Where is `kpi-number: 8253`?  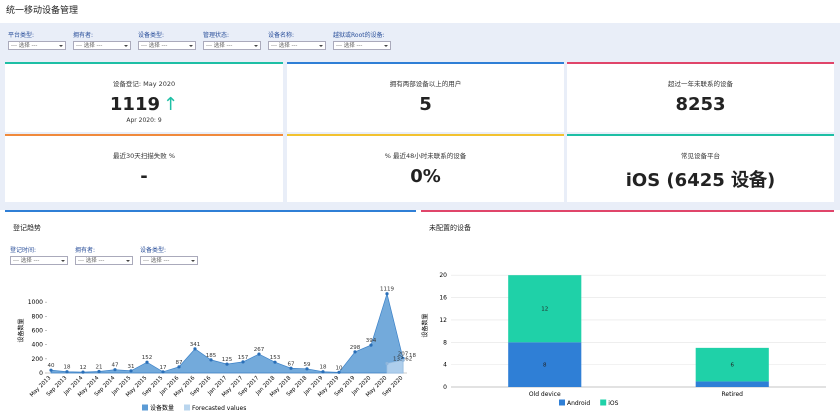
kpi-number: 8253 is located at coordinates (700, 104).